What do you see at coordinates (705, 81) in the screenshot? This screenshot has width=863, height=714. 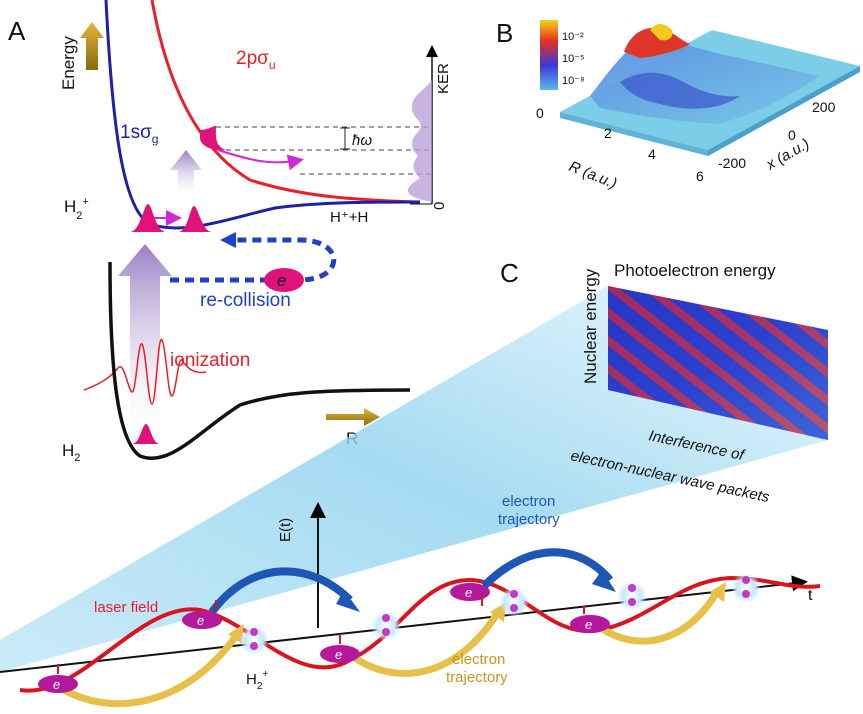 I see `surface-bumps` at bounding box center [705, 81].